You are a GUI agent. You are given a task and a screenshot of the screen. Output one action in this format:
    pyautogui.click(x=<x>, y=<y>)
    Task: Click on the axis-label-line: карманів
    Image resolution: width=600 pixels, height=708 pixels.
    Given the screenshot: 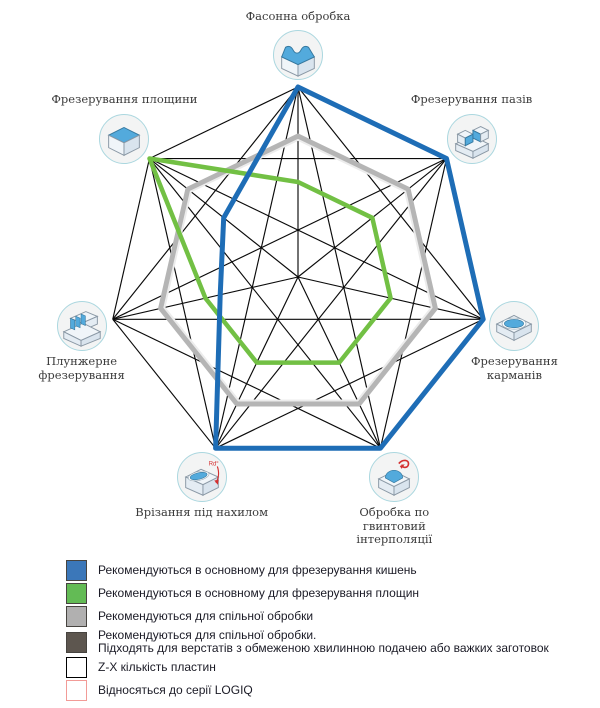 What is the action you would take?
    pyautogui.click(x=514, y=374)
    